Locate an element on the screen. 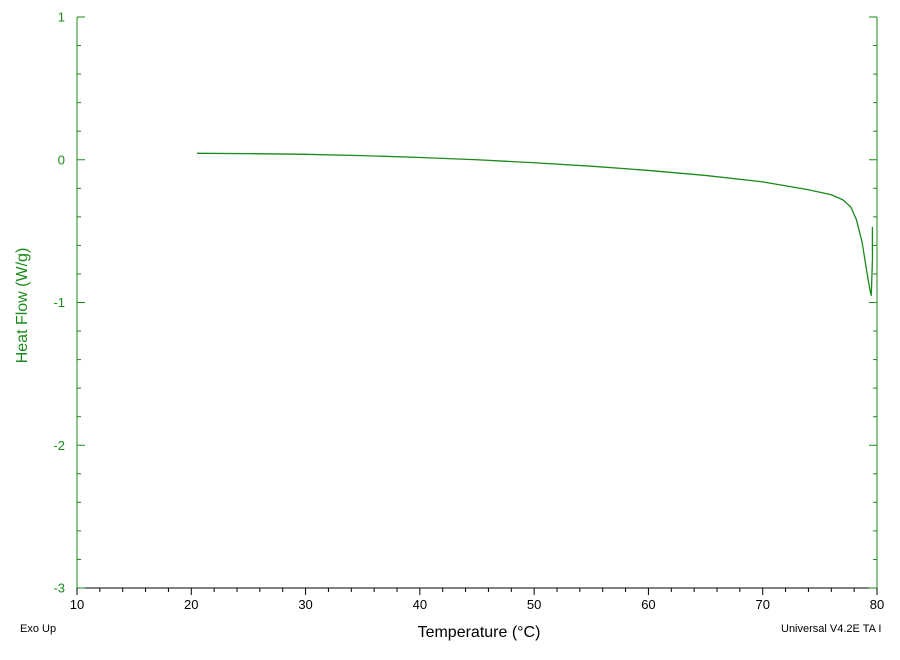  x-tick-label: 10 is located at coordinates (77, 604).